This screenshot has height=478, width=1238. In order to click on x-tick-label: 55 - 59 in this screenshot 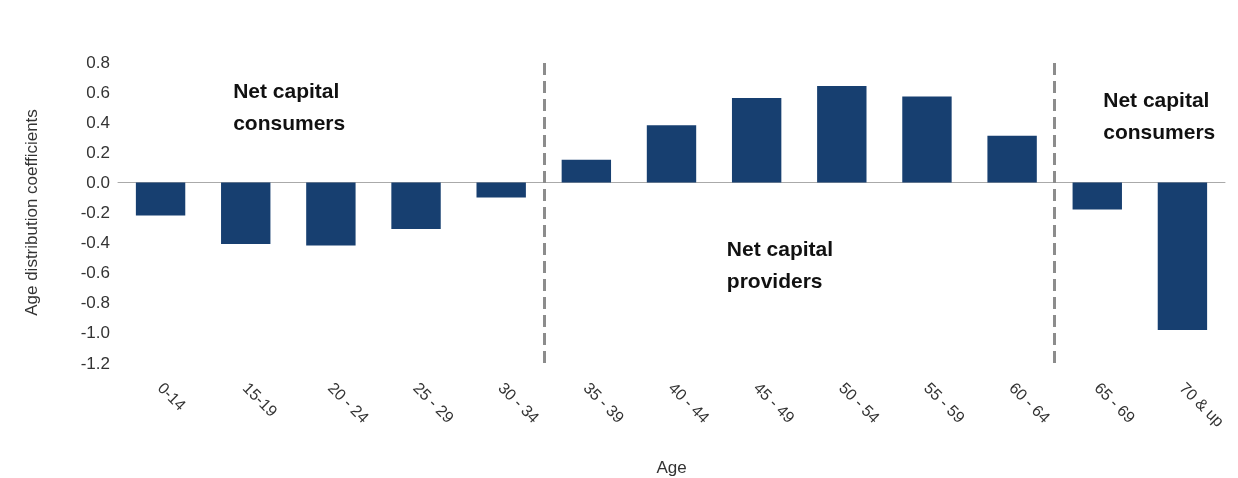, I will do `click(944, 402)`.